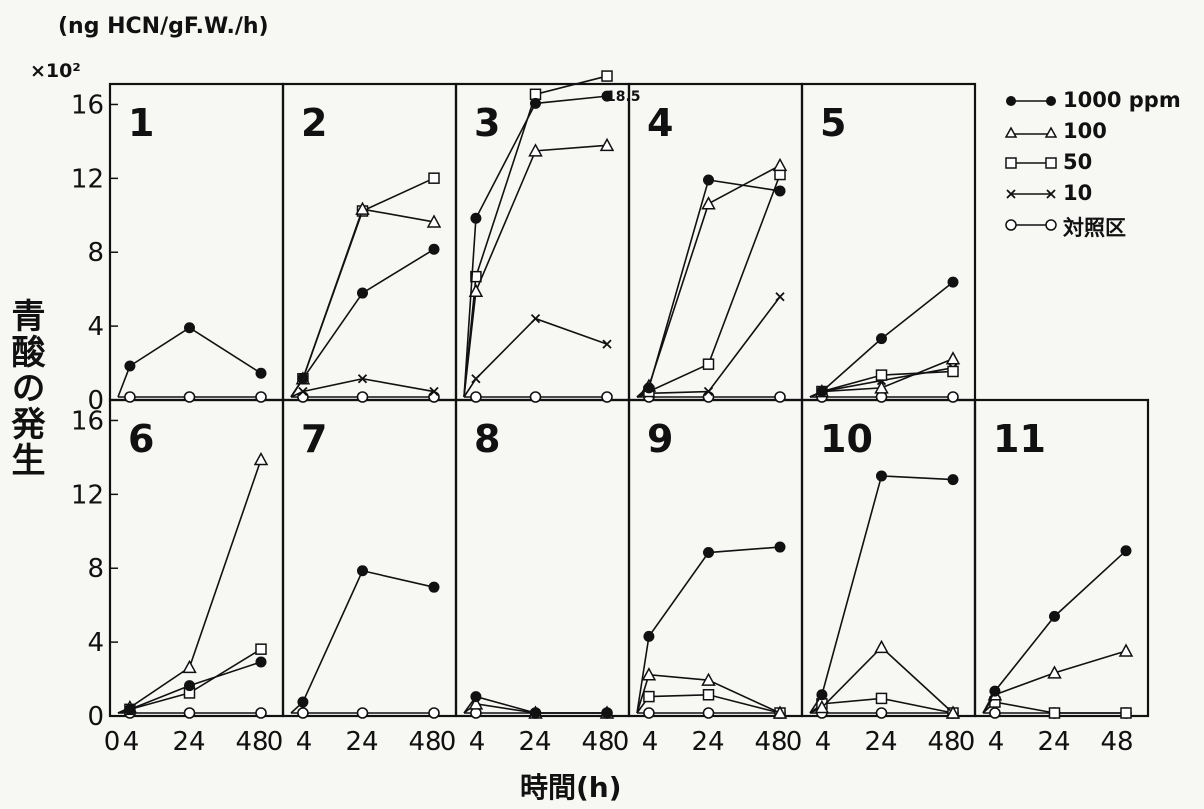 Image resolution: width=1204 pixels, height=809 pixels. I want to click on panel-number: 7, so click(314, 439).